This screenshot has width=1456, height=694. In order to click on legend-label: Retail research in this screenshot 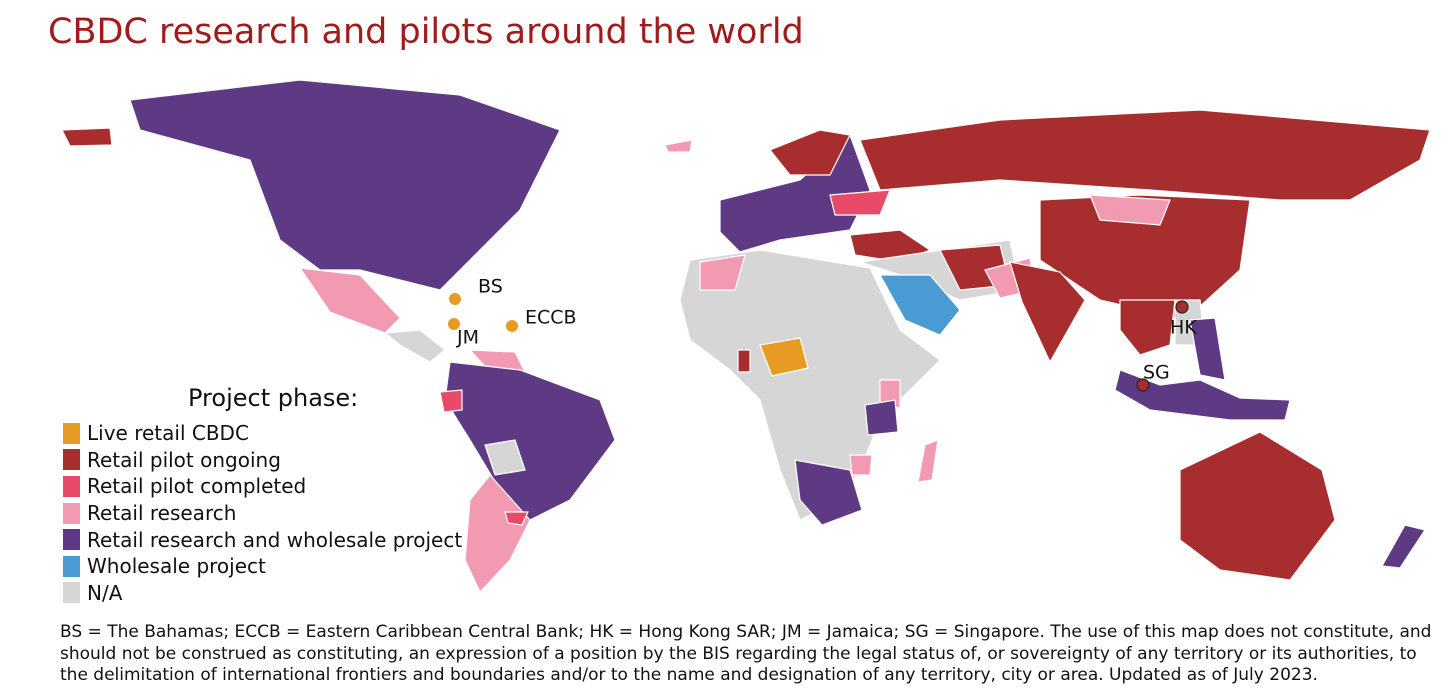, I will do `click(162, 513)`.